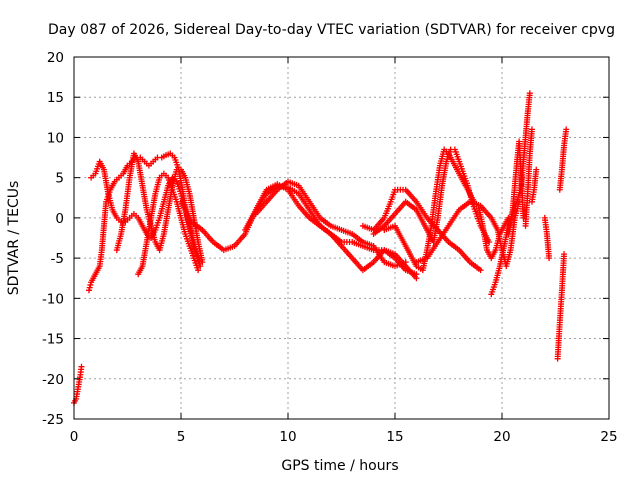 Image resolution: width=640 pixels, height=480 pixels. I want to click on y-axis-label: SDTVAR / TECUs, so click(14, 238).